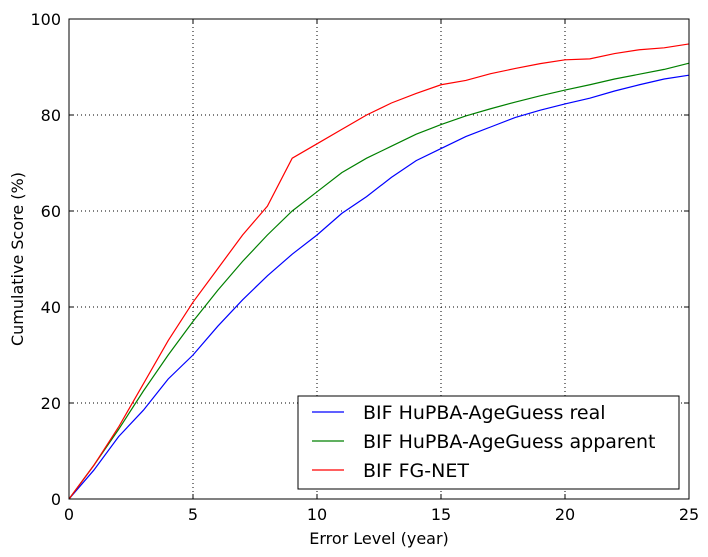  I want to click on x-tick-label: 20, so click(565, 514).